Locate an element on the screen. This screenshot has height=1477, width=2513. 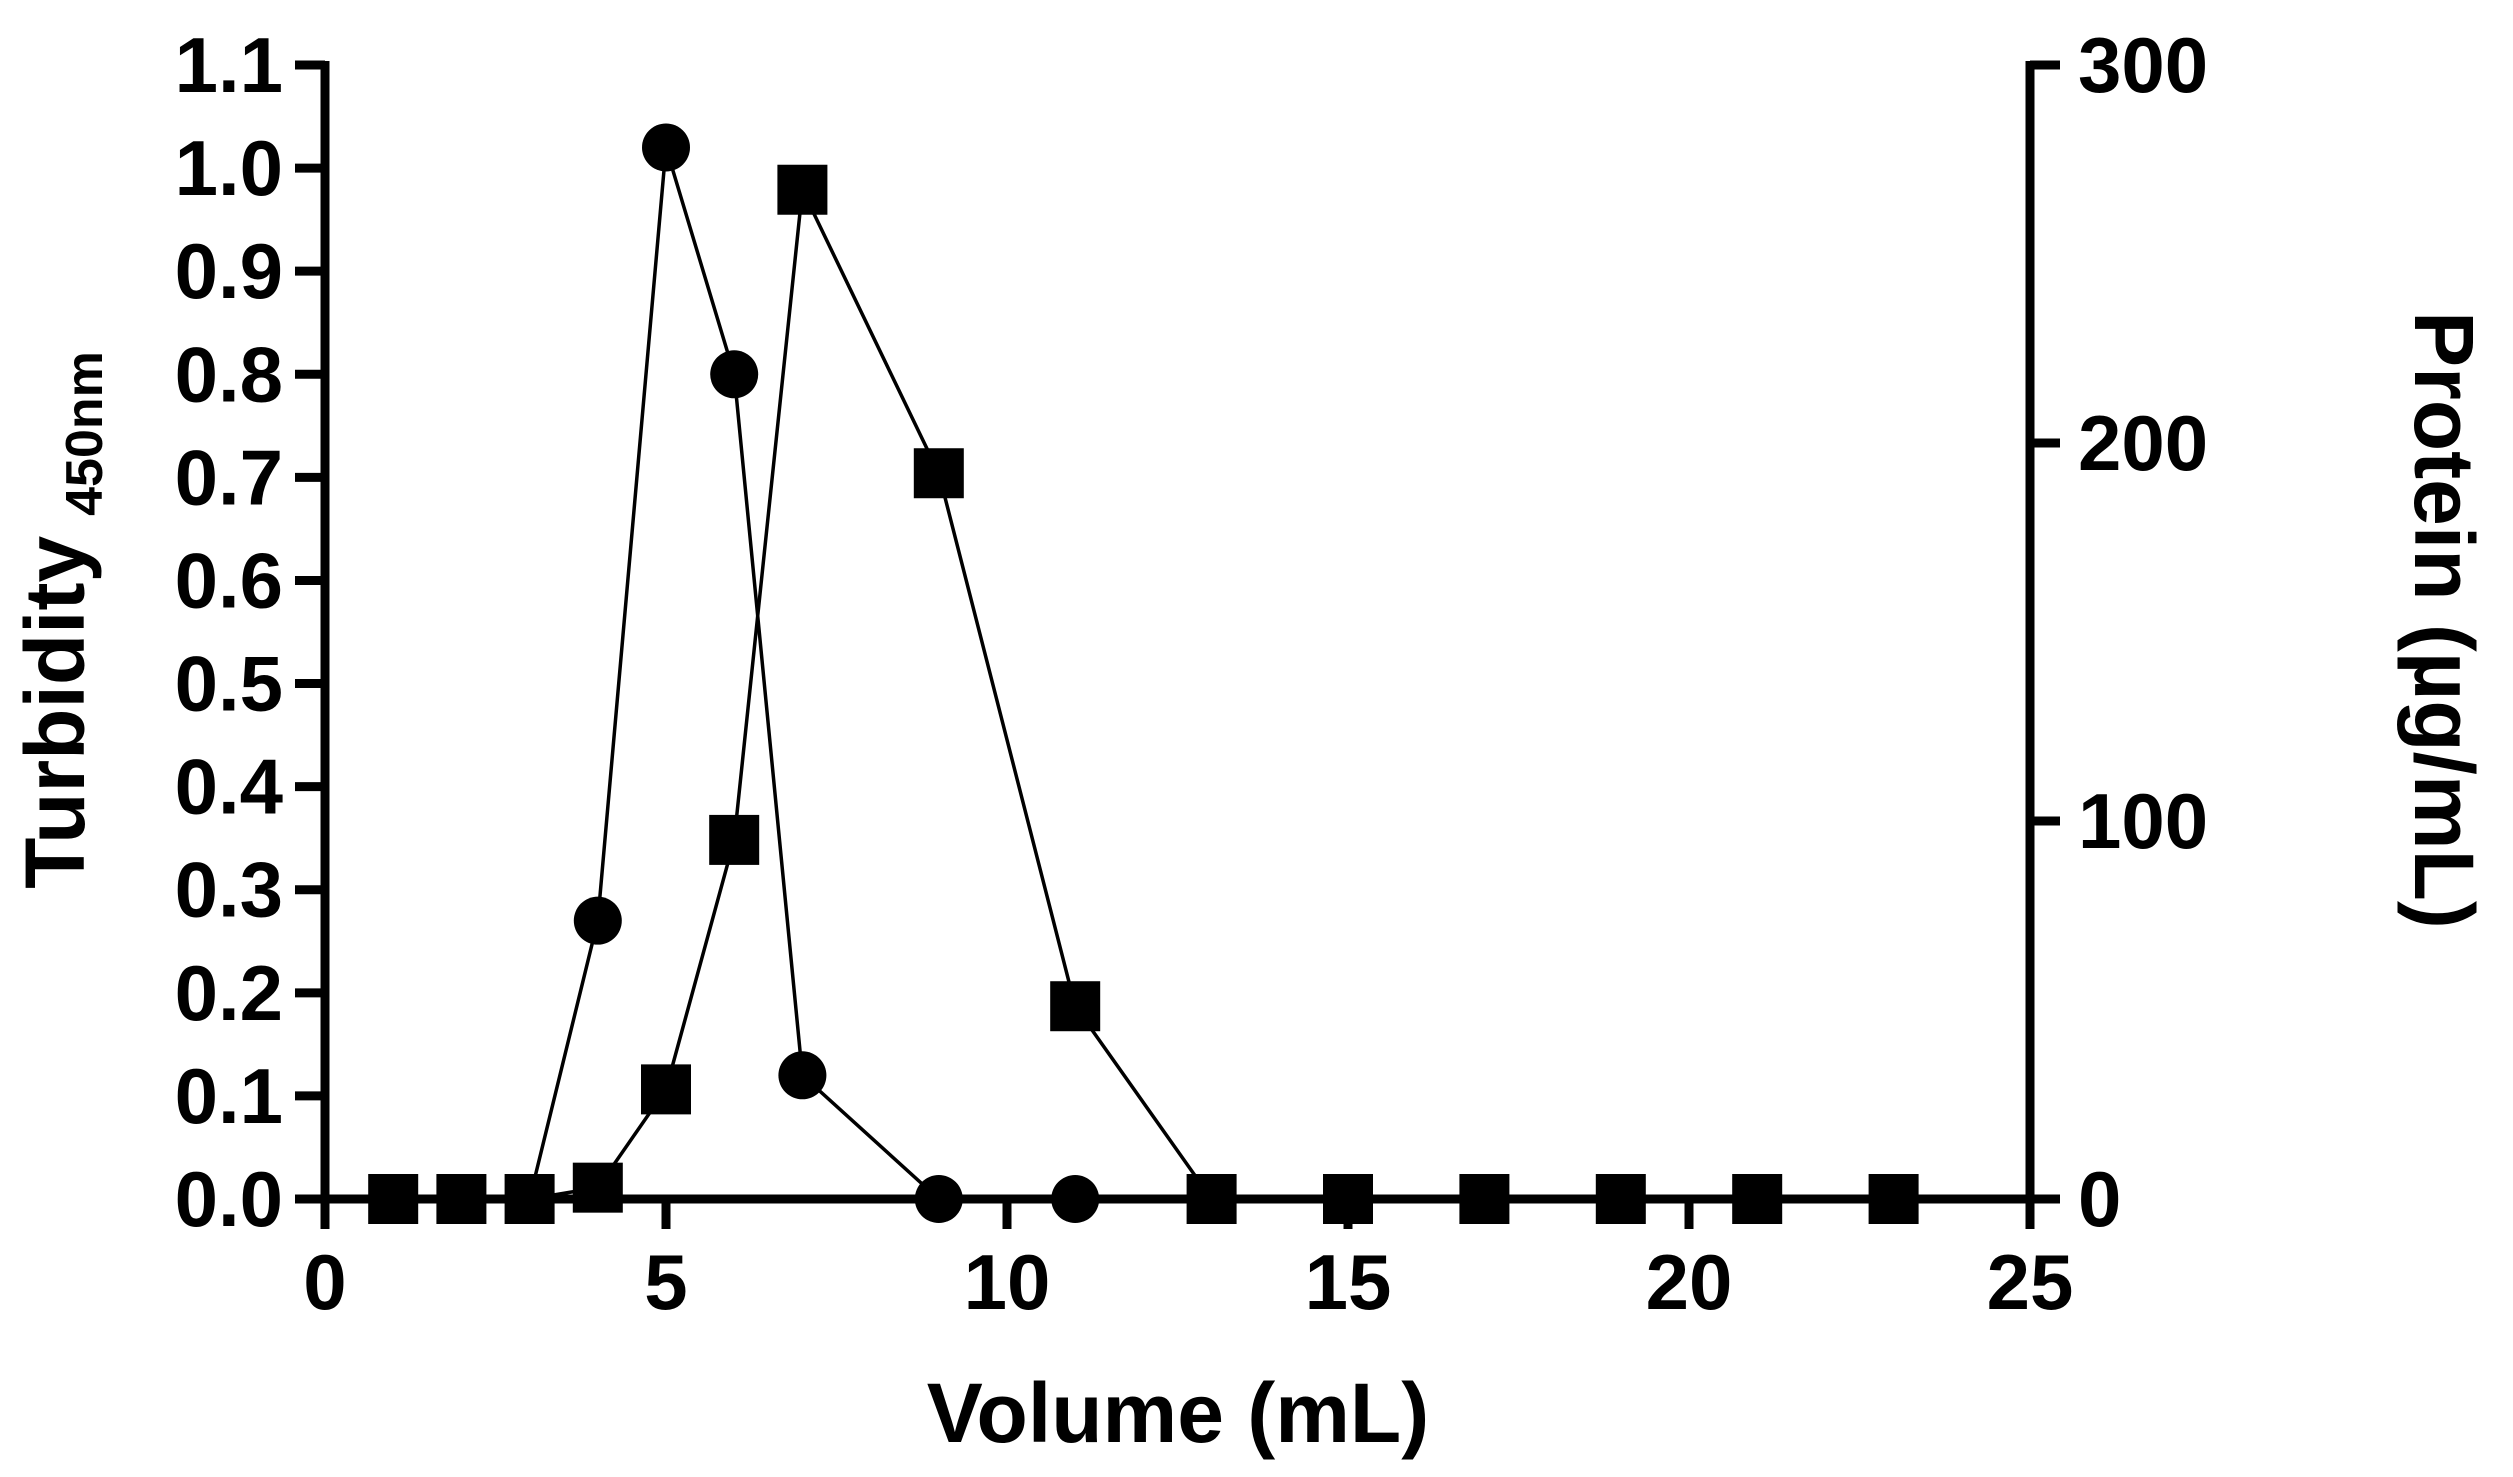
y-tick-label: 0.7 is located at coordinates (229, 477).